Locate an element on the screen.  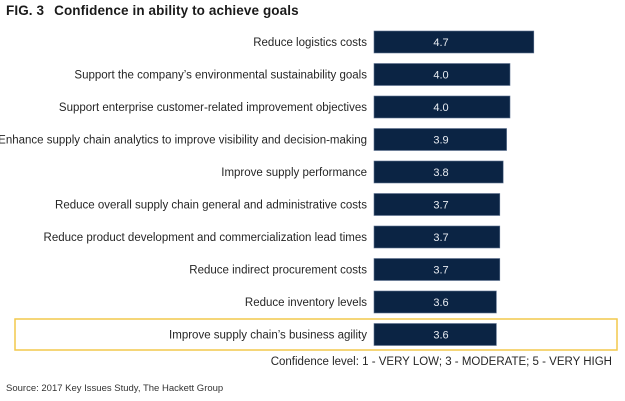
figure-title-text: Confidence in ability to achieve goals is located at coordinates (176, 10).